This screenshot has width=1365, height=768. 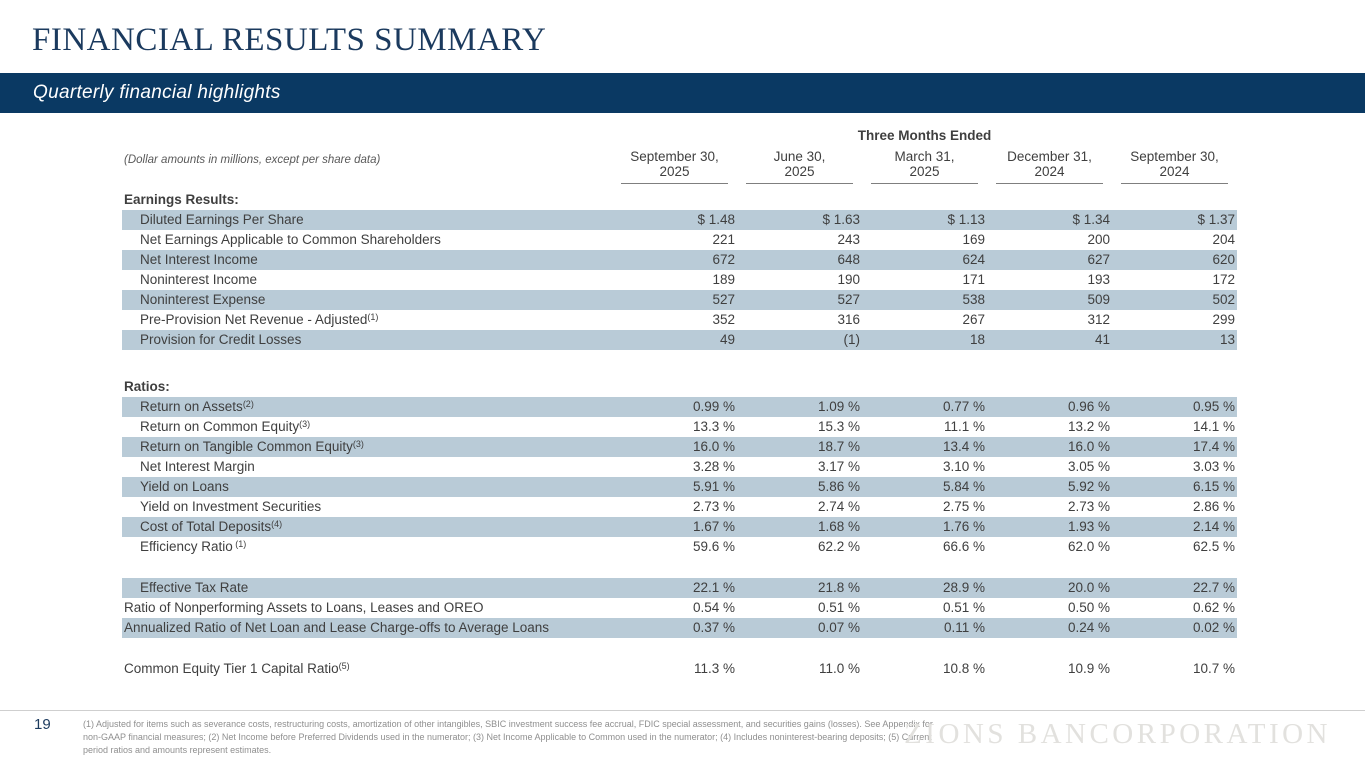 I want to click on cell-value: 49, so click(x=727, y=339).